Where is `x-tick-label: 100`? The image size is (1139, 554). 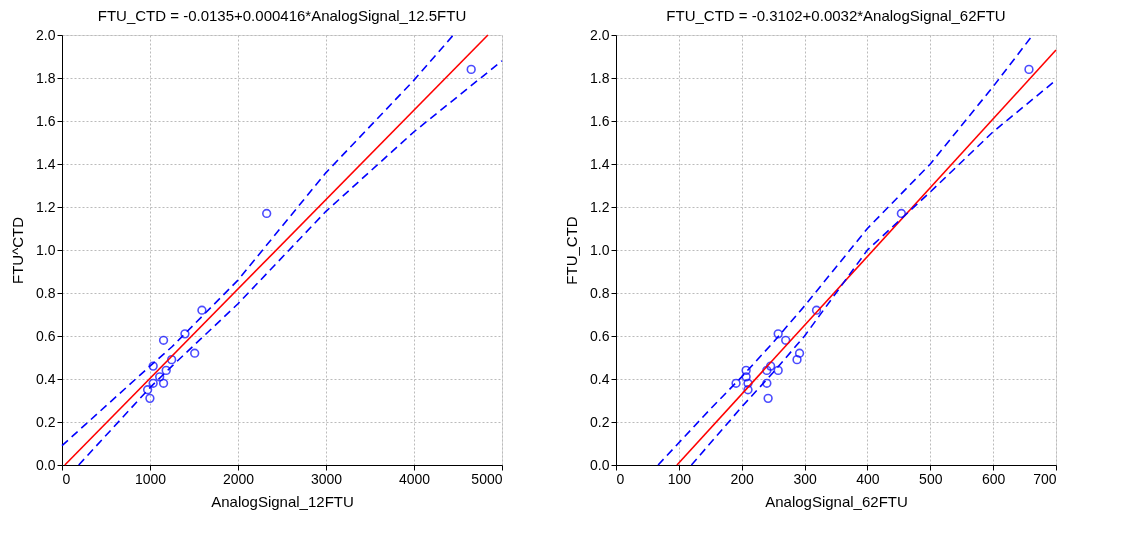 x-tick-label: 100 is located at coordinates (679, 478).